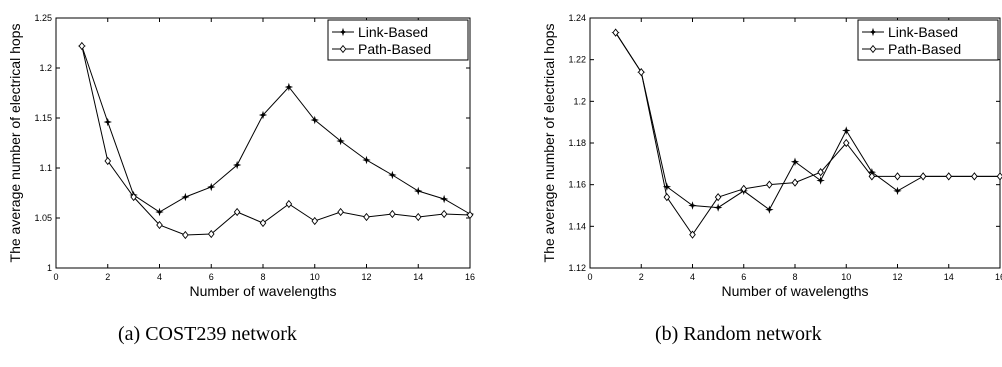 This screenshot has height=367, width=1002. Describe the element at coordinates (577, 18) in the screenshot. I see `y-tick-label: 1.24` at that location.